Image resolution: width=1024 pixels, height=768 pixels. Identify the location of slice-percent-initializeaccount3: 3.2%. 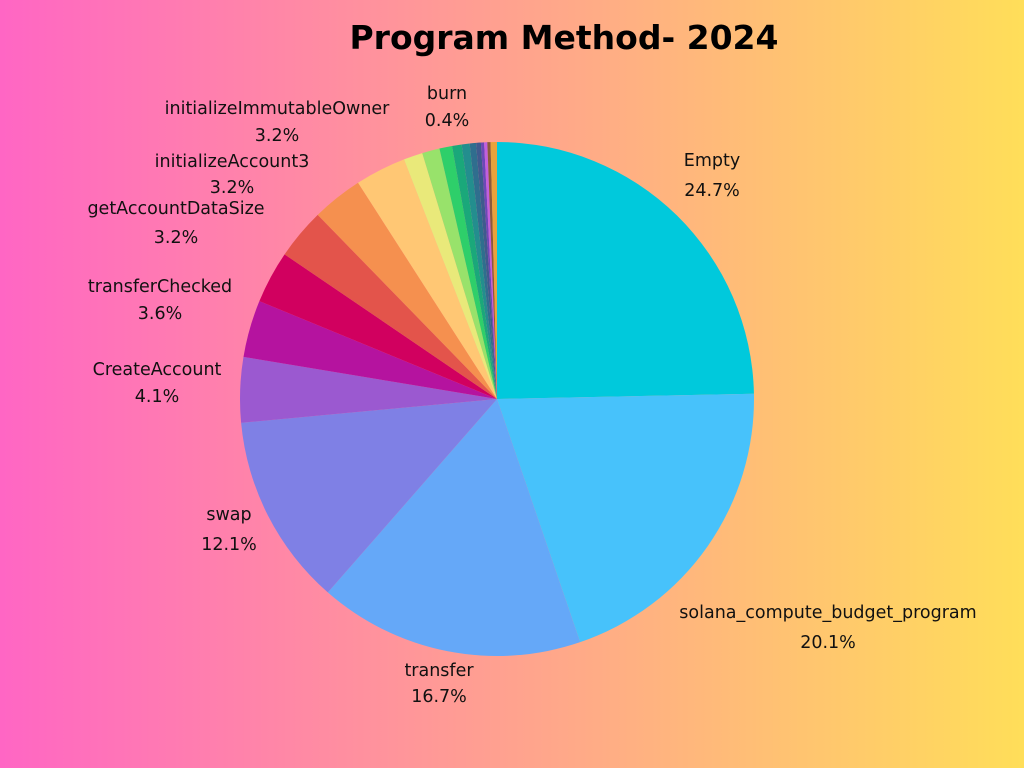
(232, 188).